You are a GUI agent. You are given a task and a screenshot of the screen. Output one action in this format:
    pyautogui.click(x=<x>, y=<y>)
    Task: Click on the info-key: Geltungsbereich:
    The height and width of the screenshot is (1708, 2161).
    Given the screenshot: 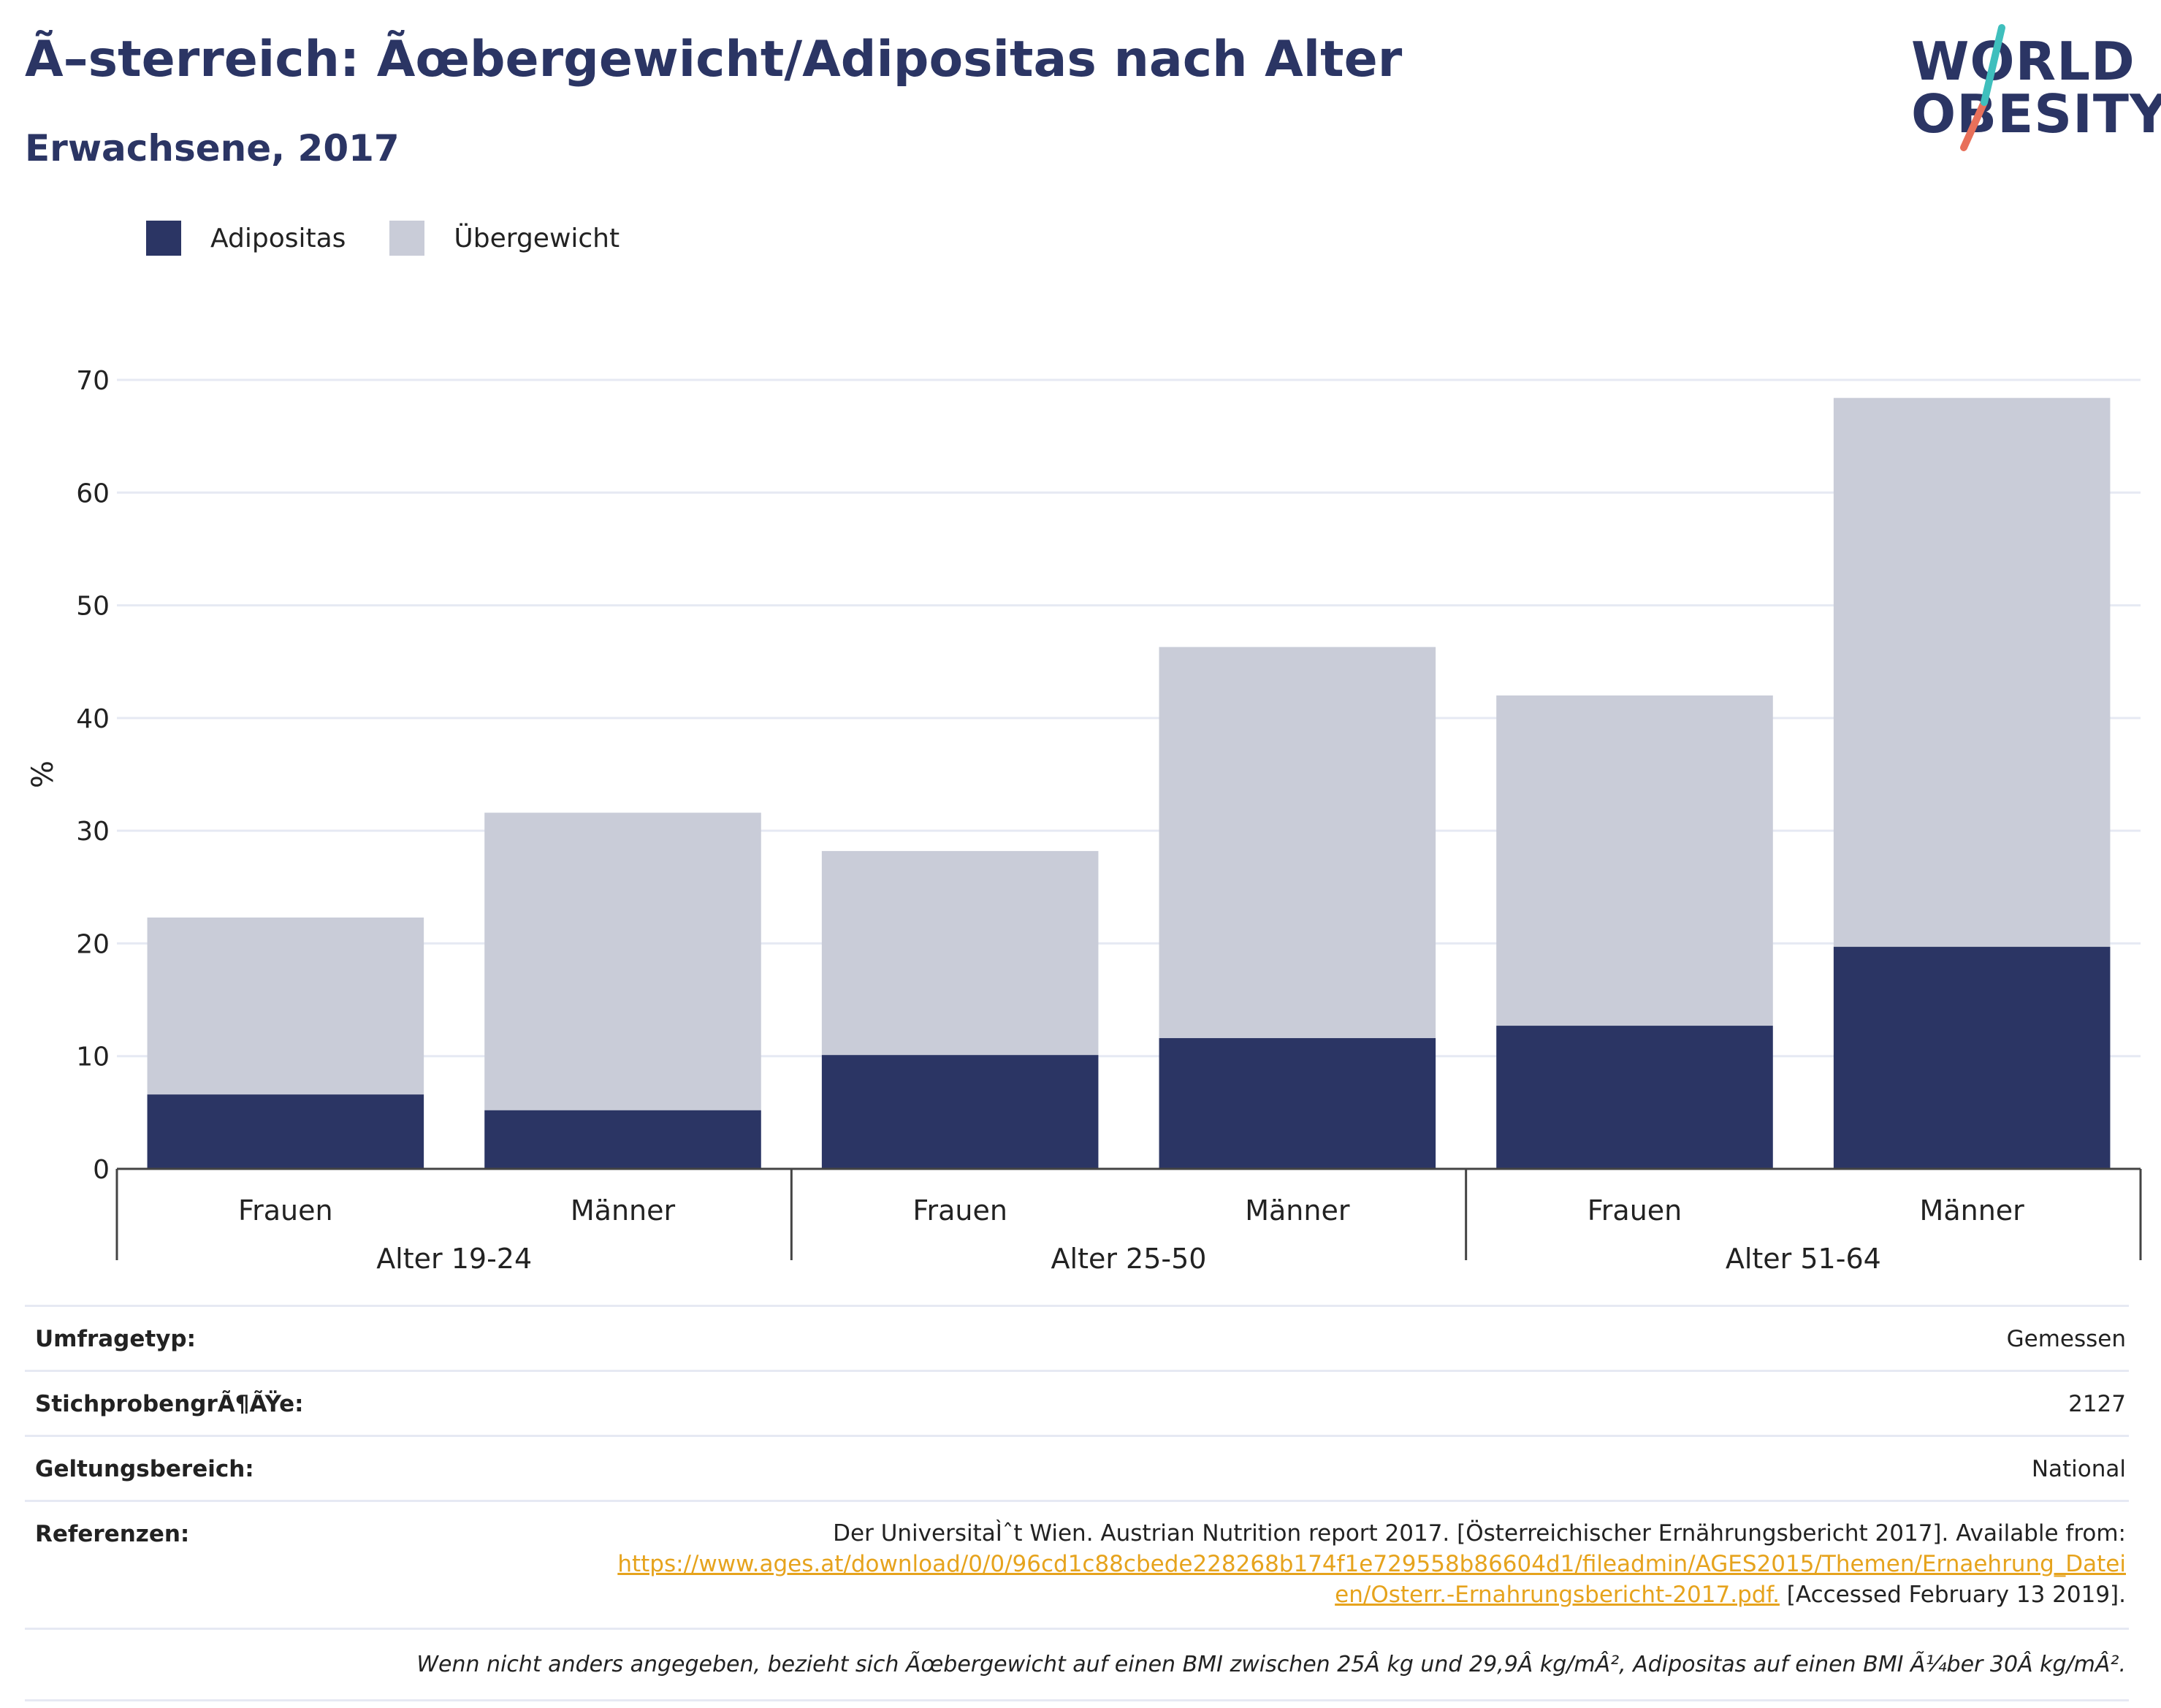 What is the action you would take?
    pyautogui.click(x=144, y=1469)
    